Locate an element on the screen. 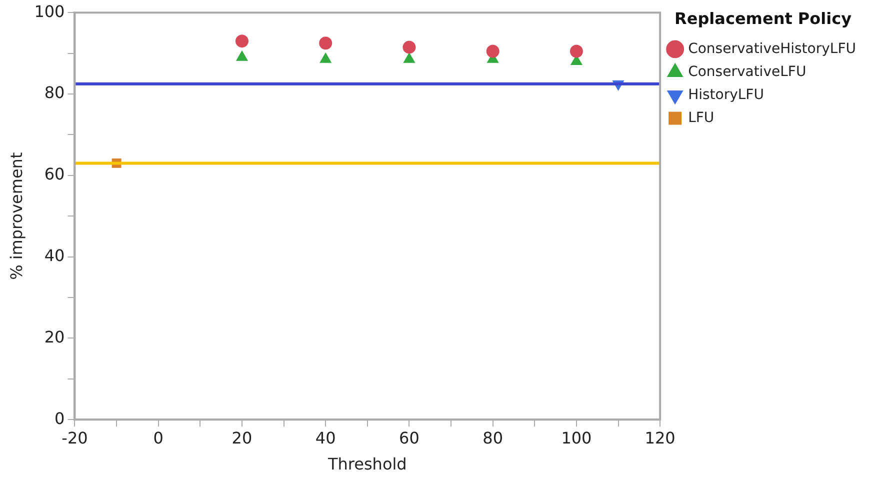  x-tick-label: 60 is located at coordinates (409, 438).